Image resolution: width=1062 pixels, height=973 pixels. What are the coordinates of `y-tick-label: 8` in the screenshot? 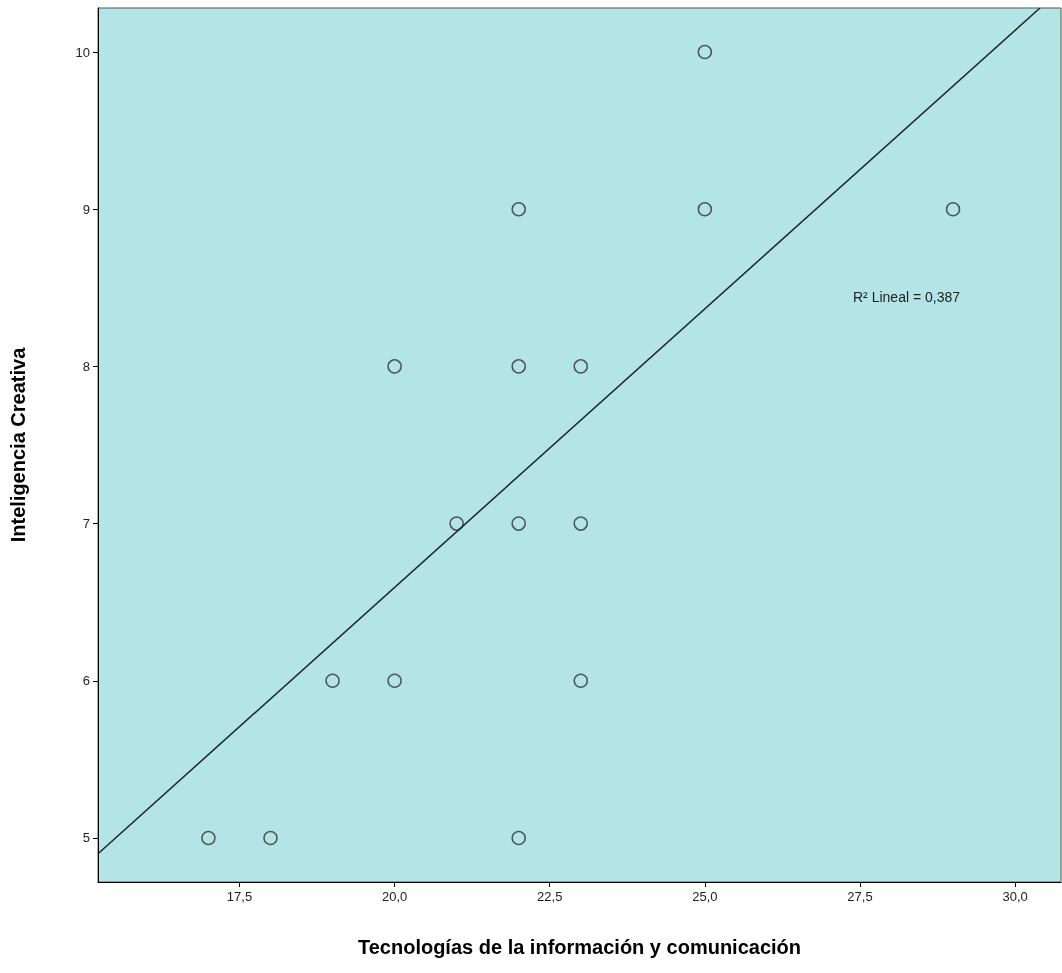 It's located at (86, 366).